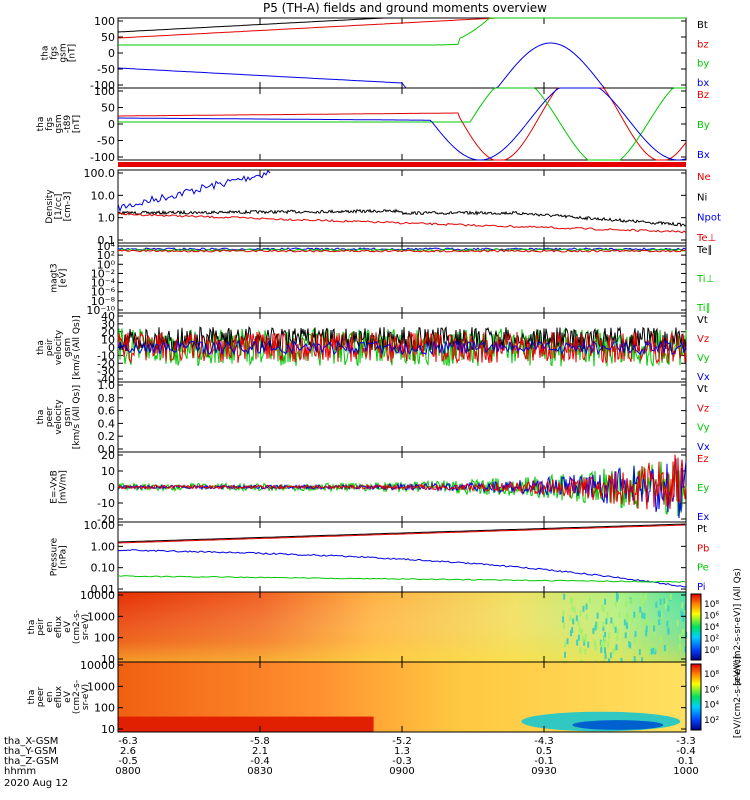  What do you see at coordinates (260, 751) in the screenshot?
I see `ephemeris-value: 2.1` at bounding box center [260, 751].